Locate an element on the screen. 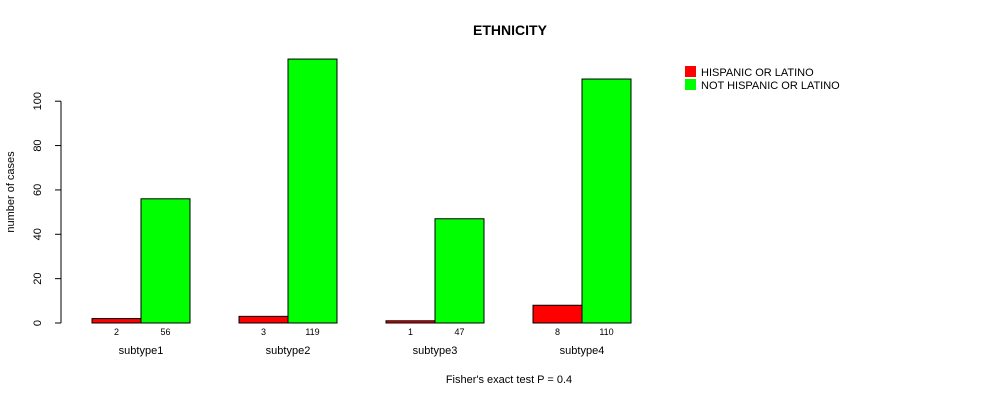 This screenshot has height=400, width=990. bar-value-label: 119 is located at coordinates (312, 332).